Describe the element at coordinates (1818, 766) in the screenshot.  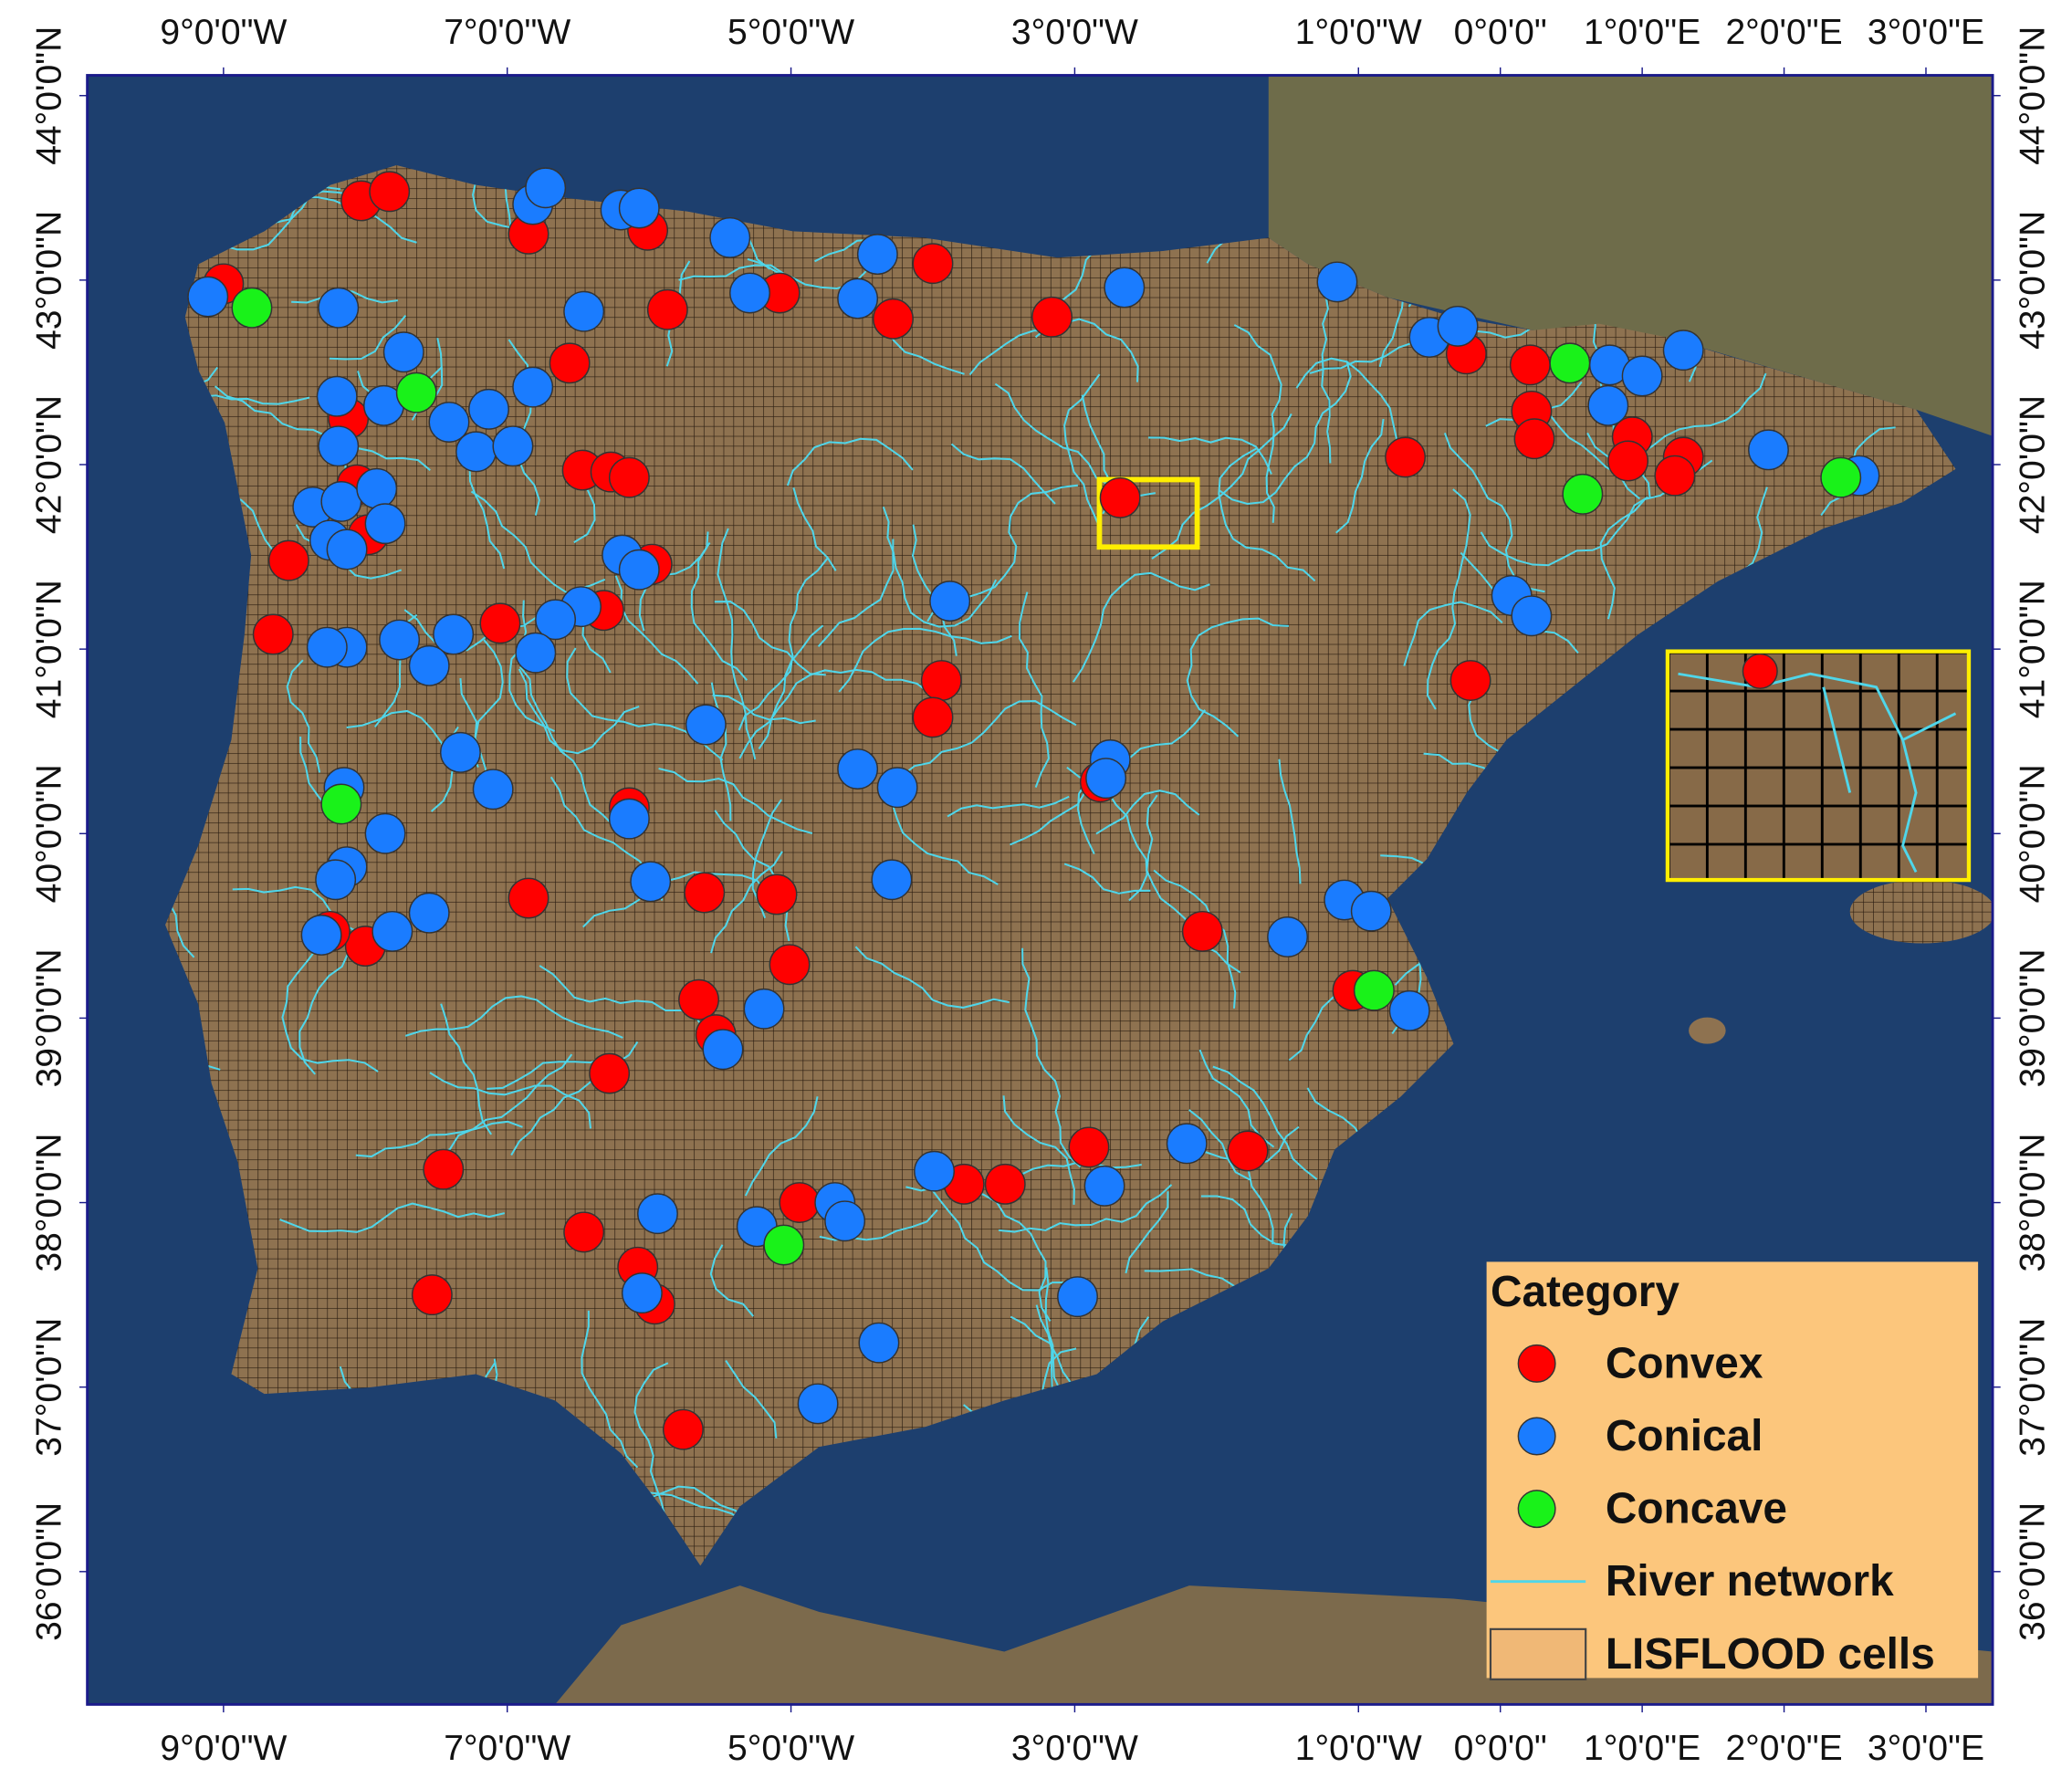
I see `inset-cells` at that location.